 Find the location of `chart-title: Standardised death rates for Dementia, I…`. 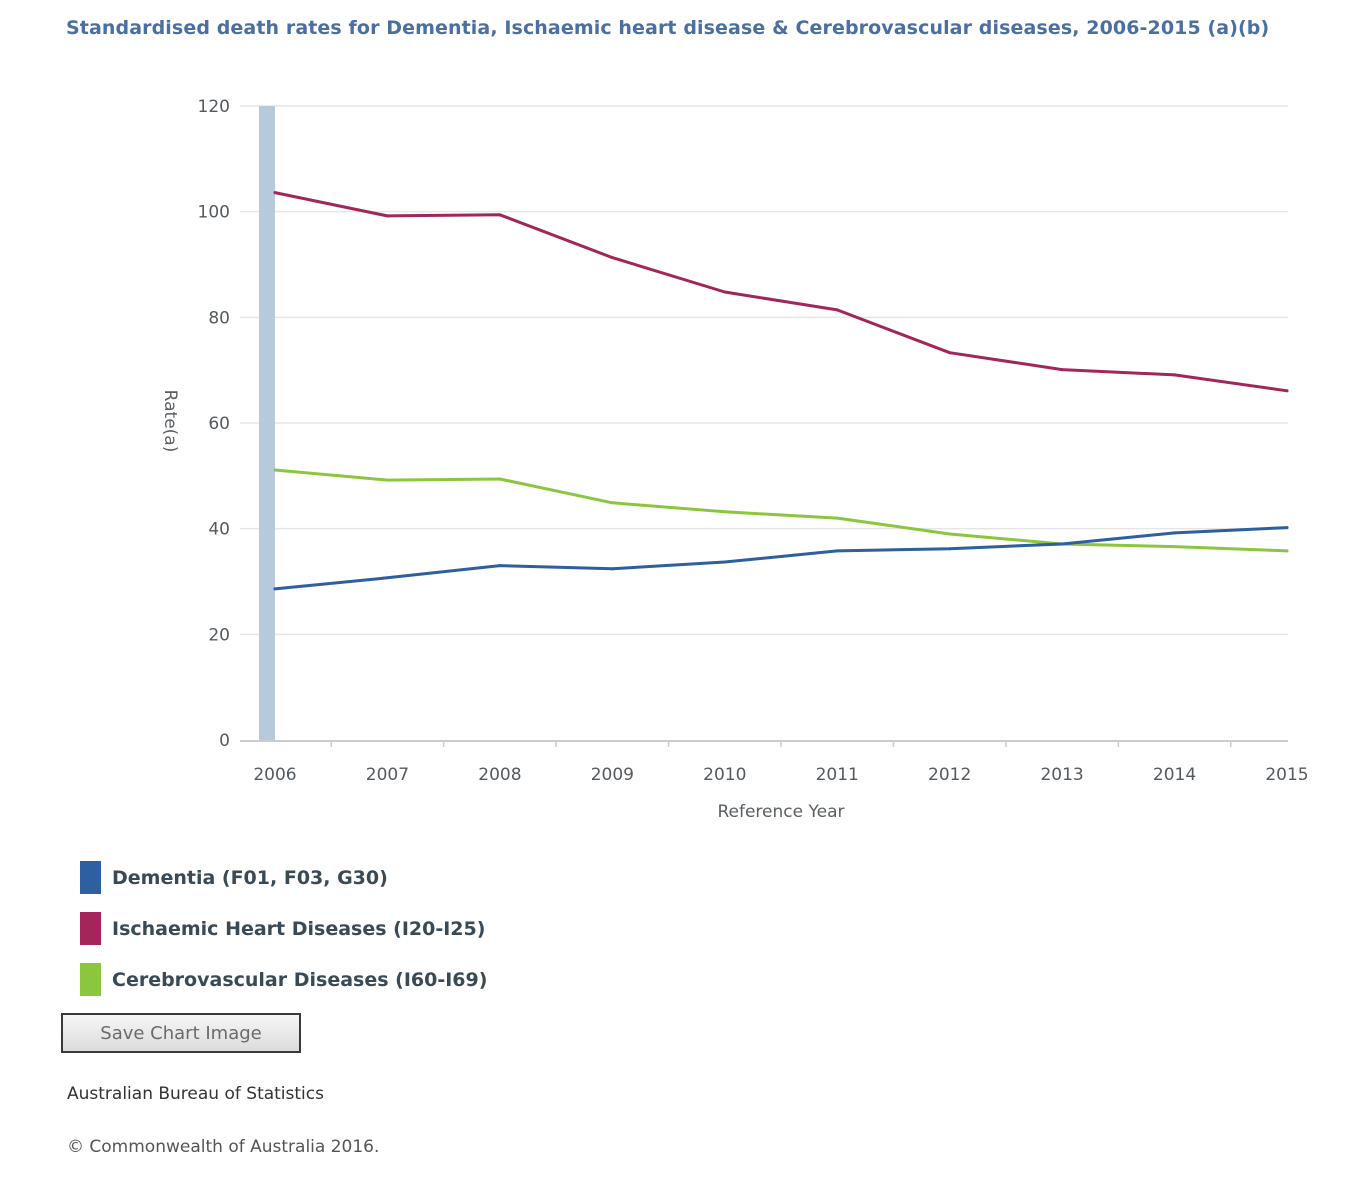

chart-title: Standardised death rates for Dementia, I… is located at coordinates (668, 28).